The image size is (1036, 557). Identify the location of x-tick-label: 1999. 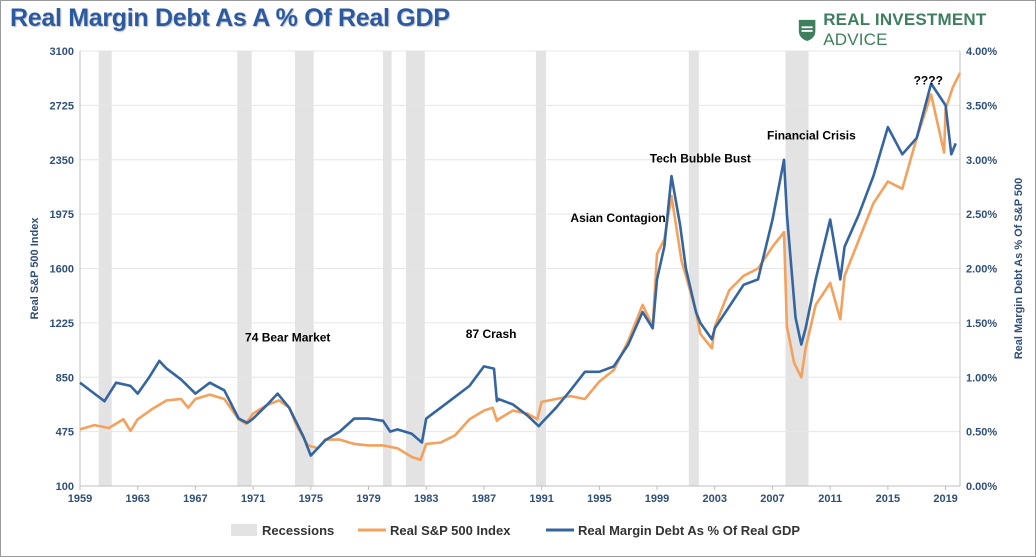
(657, 499).